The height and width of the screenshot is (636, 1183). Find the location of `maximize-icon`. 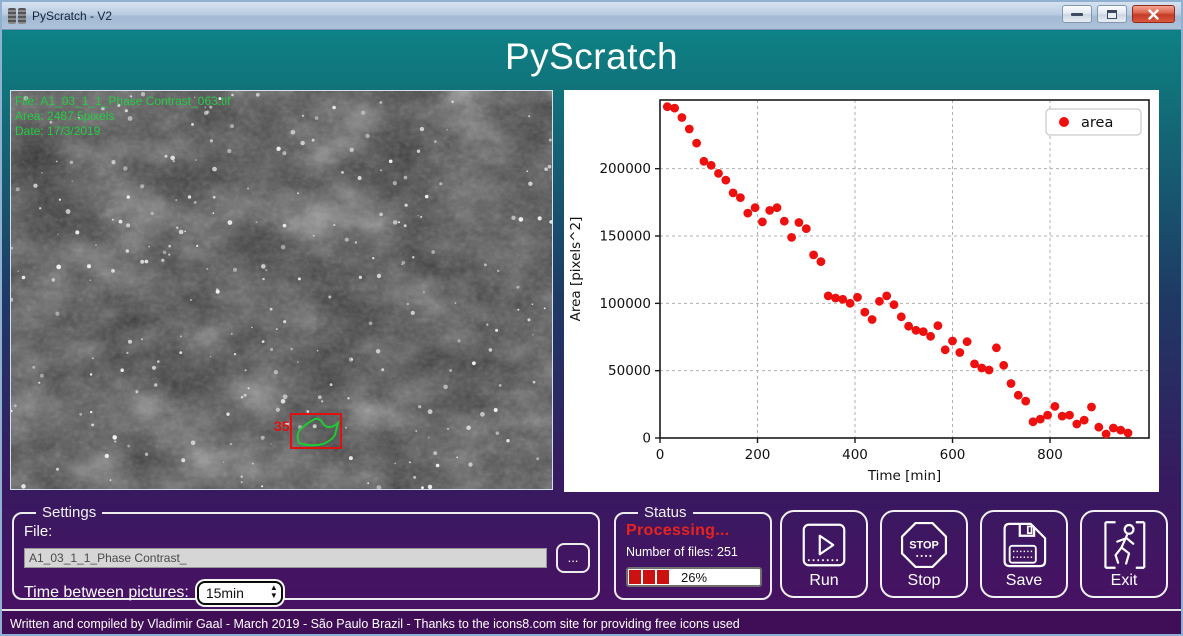

maximize-icon is located at coordinates (1112, 14).